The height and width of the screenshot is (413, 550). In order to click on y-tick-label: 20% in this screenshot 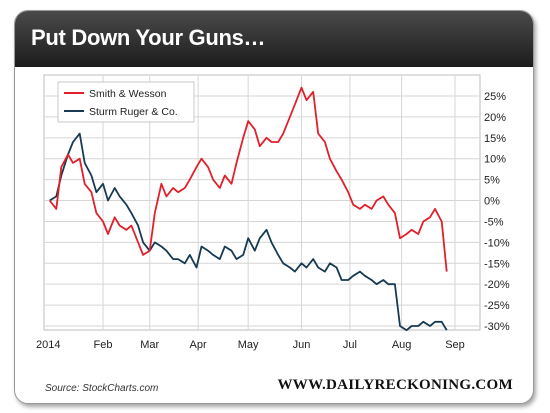, I will do `click(495, 118)`.